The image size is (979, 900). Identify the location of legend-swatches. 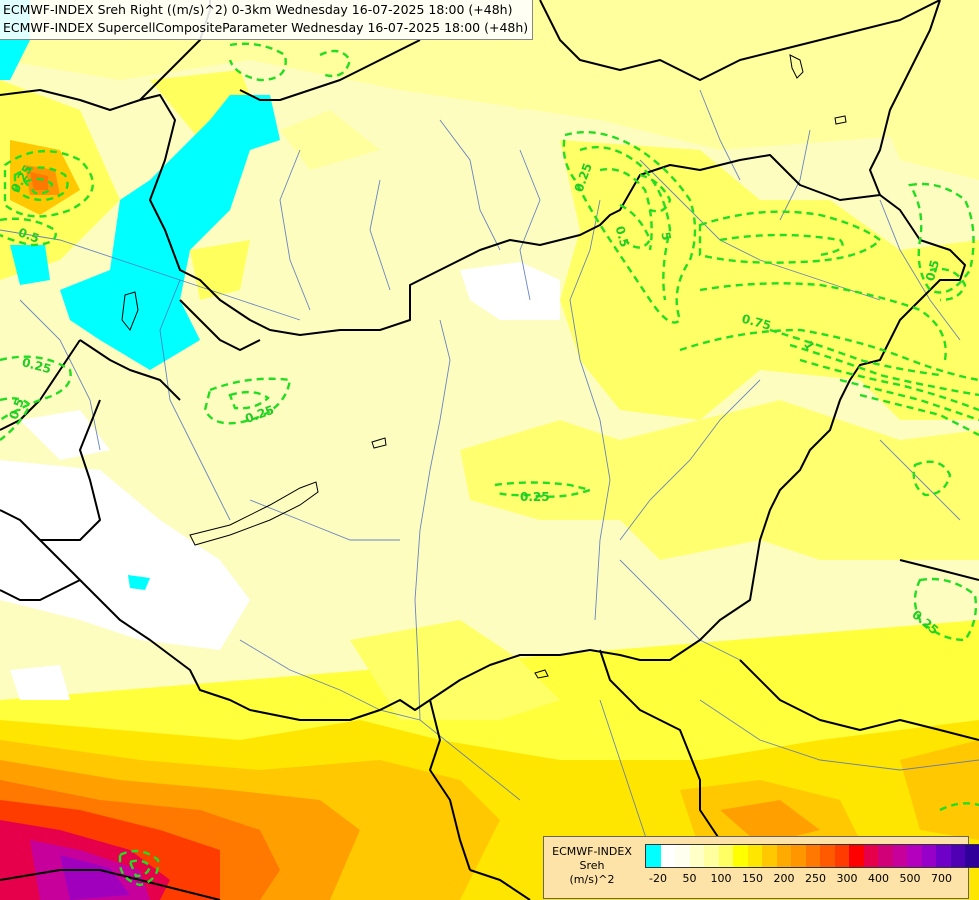
(812, 856).